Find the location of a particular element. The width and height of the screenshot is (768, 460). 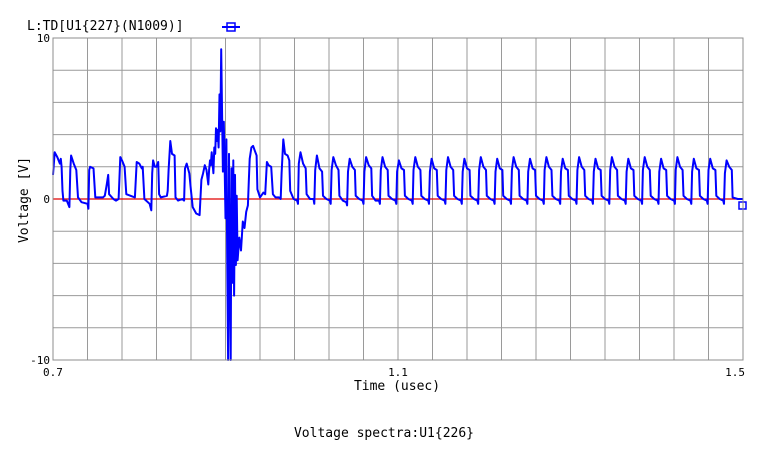

legend-label: L:TD[U1{227}(N1009)] is located at coordinates (105, 26).